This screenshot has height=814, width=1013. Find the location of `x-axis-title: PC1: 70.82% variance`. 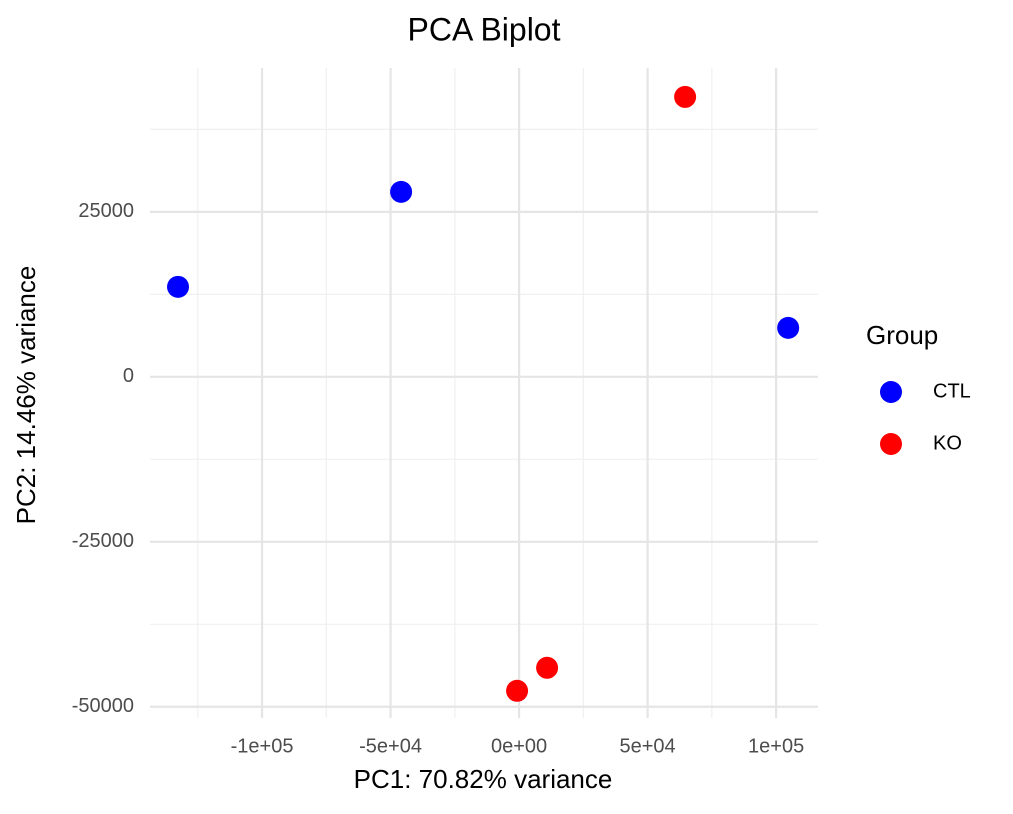

x-axis-title: PC1: 70.82% variance is located at coordinates (483, 779).